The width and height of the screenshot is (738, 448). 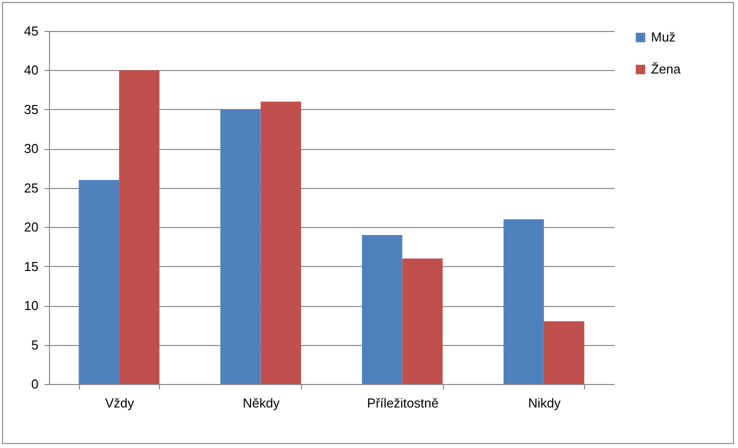 I want to click on x-tick-label: Nikdy, so click(x=545, y=403).